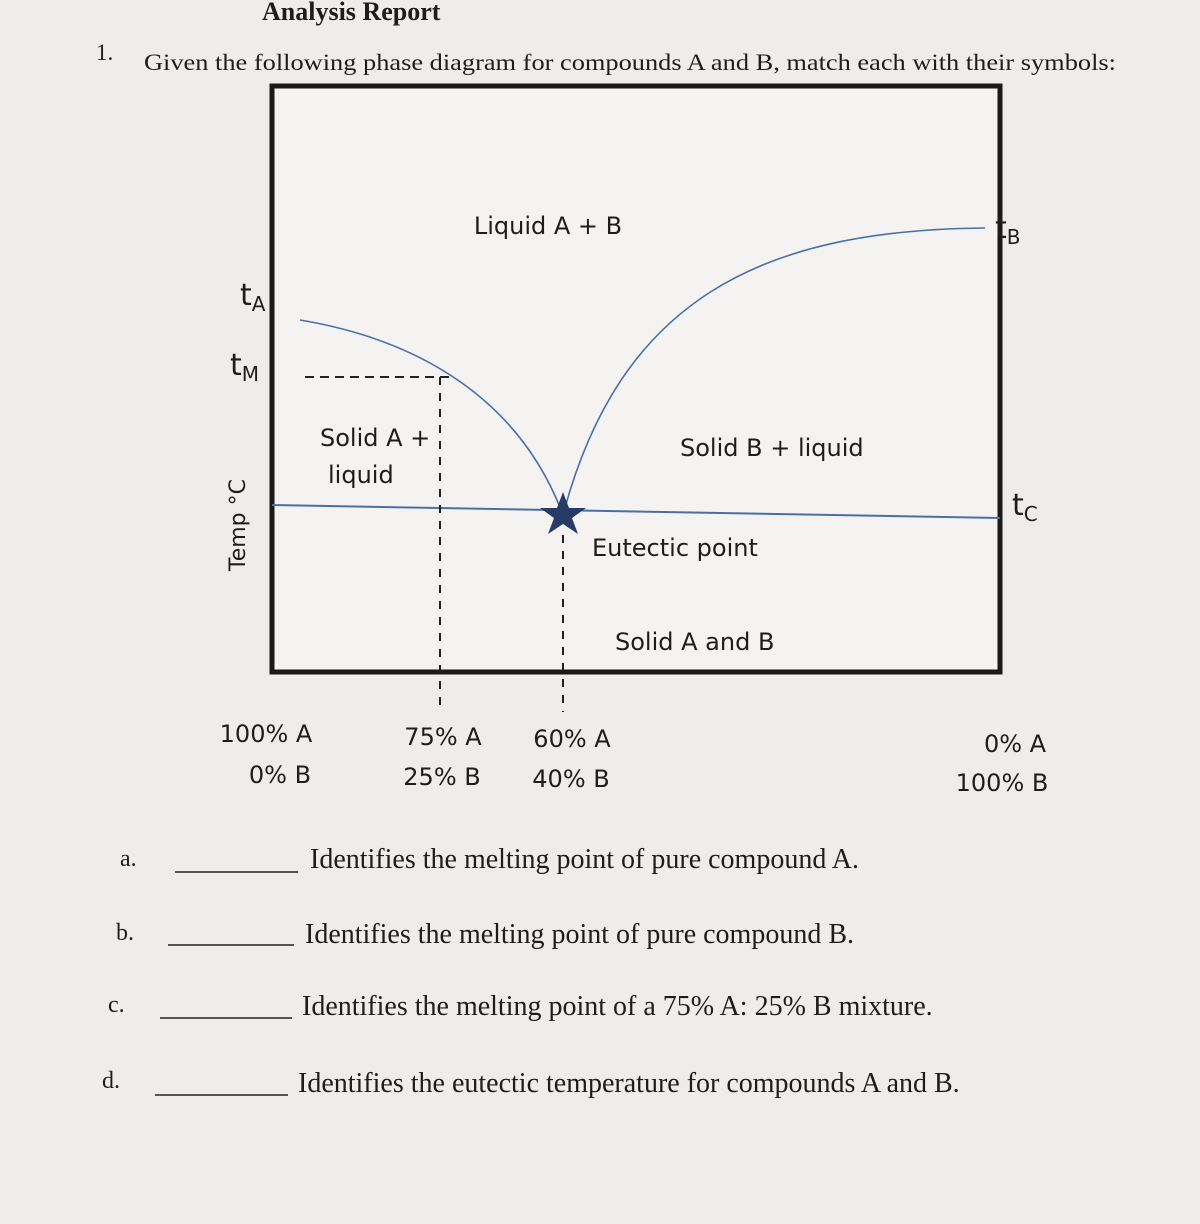 Image resolution: width=1200 pixels, height=1224 pixels. Describe the element at coordinates (570, 779) in the screenshot. I see `composition-b: 40% B` at that location.